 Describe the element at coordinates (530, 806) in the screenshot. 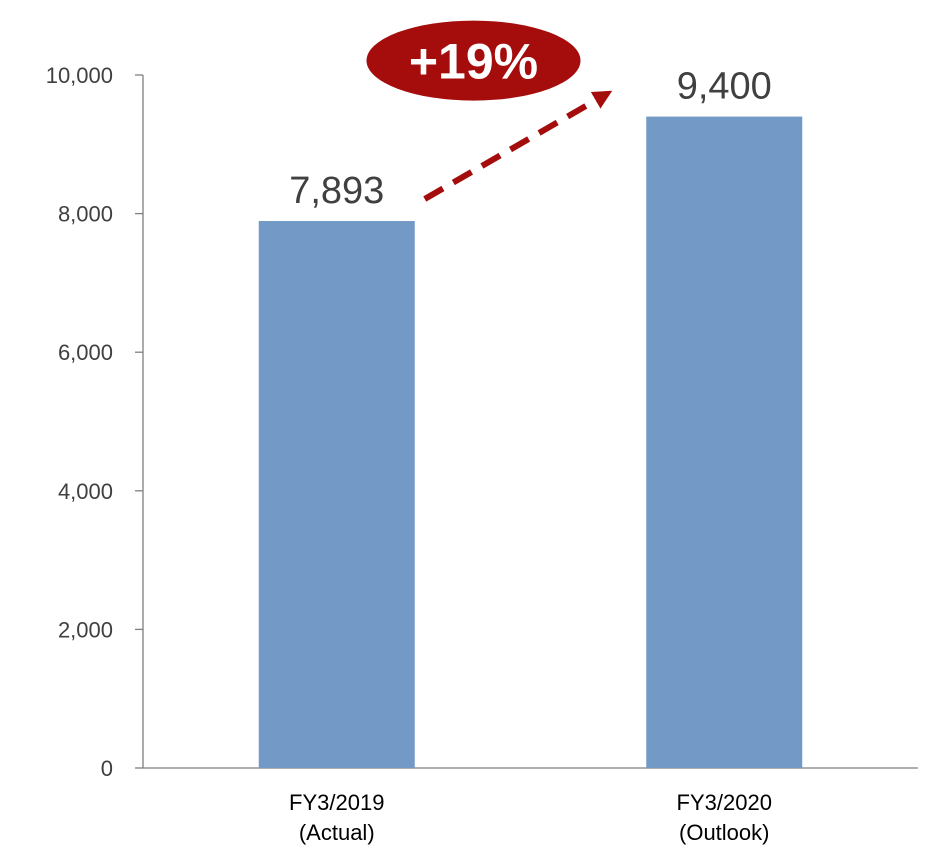

I see `x-axis: FY3/2019 (Actual) FY3/2020 (Outlook)` at that location.